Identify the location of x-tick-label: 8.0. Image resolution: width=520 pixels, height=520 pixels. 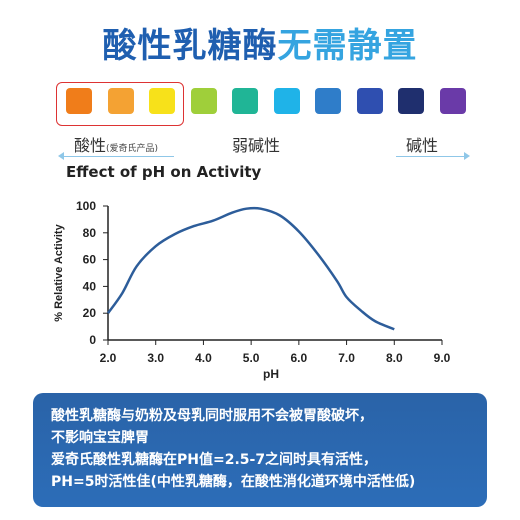
(394, 358).